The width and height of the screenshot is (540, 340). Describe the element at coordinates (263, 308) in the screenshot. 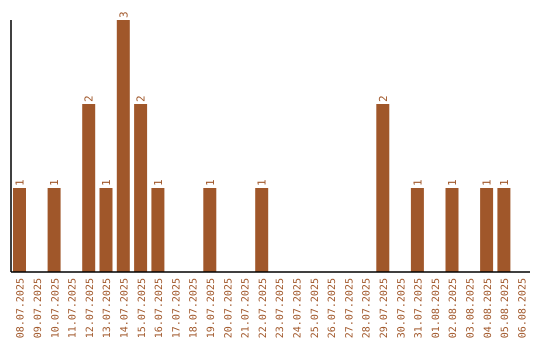

I see `x-tick-label: 22.07.2025` at that location.